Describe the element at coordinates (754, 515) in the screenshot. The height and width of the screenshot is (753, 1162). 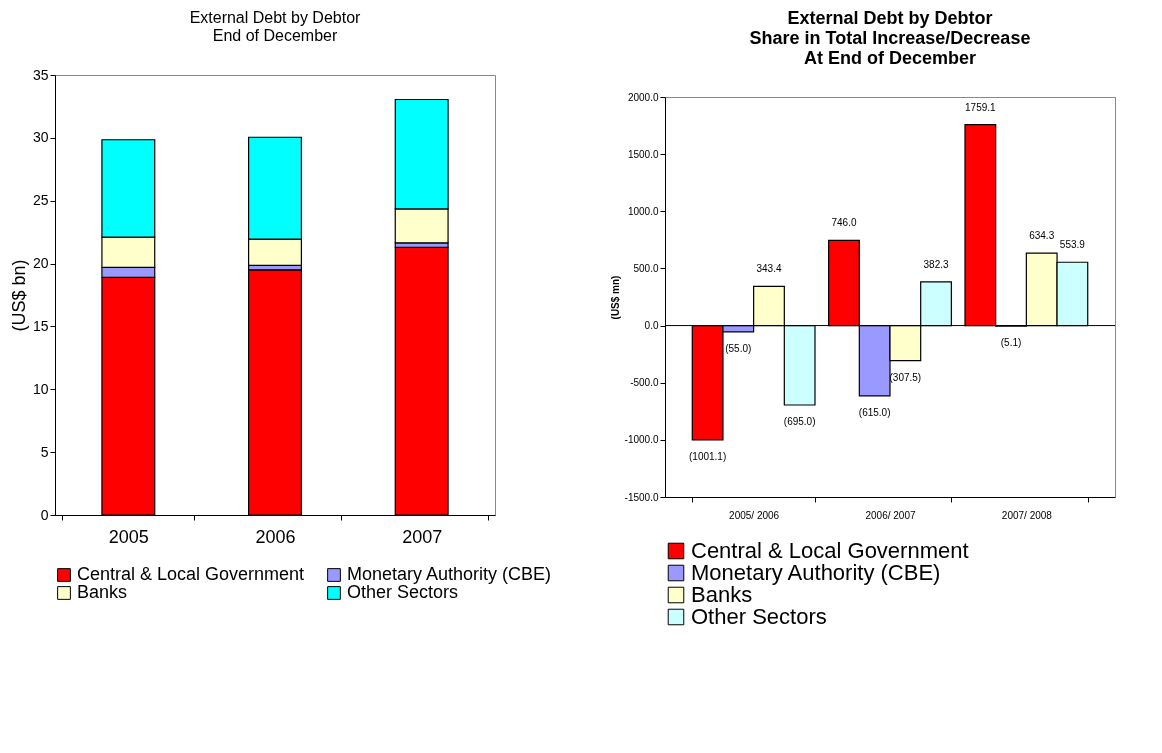
I see `x-tick-label: 2005/ 2006` at that location.